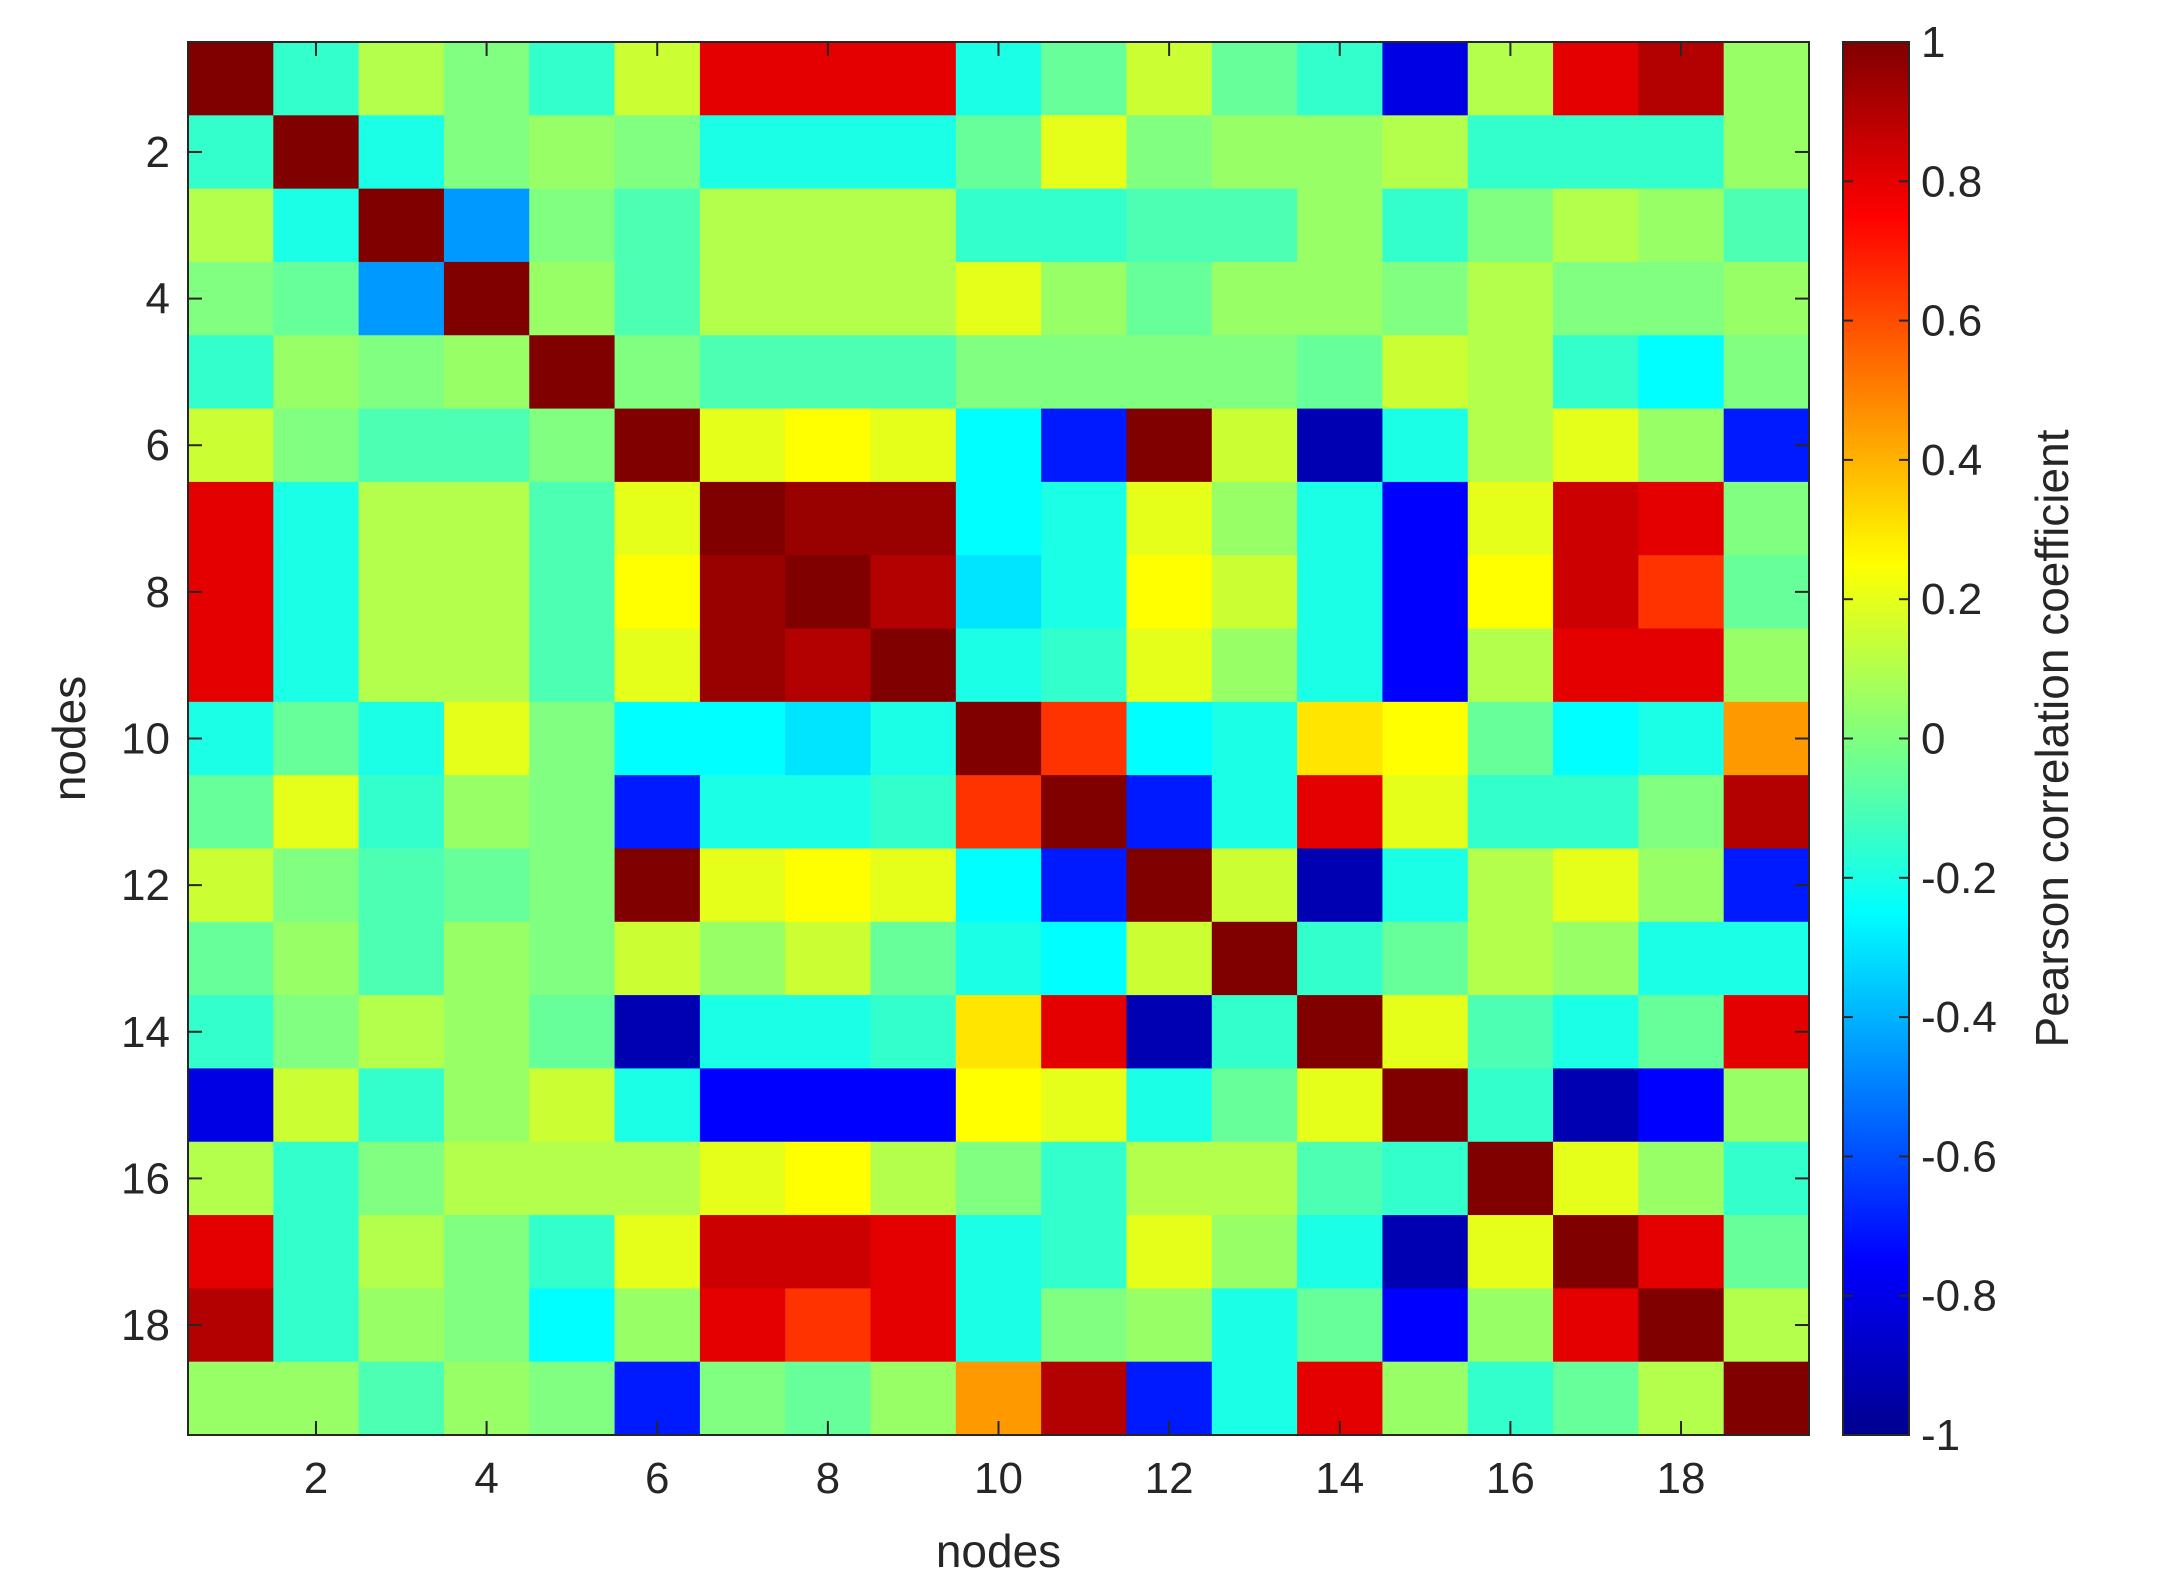  What do you see at coordinates (145, 1032) in the screenshot?
I see `y-tick-label-14: 14` at bounding box center [145, 1032].